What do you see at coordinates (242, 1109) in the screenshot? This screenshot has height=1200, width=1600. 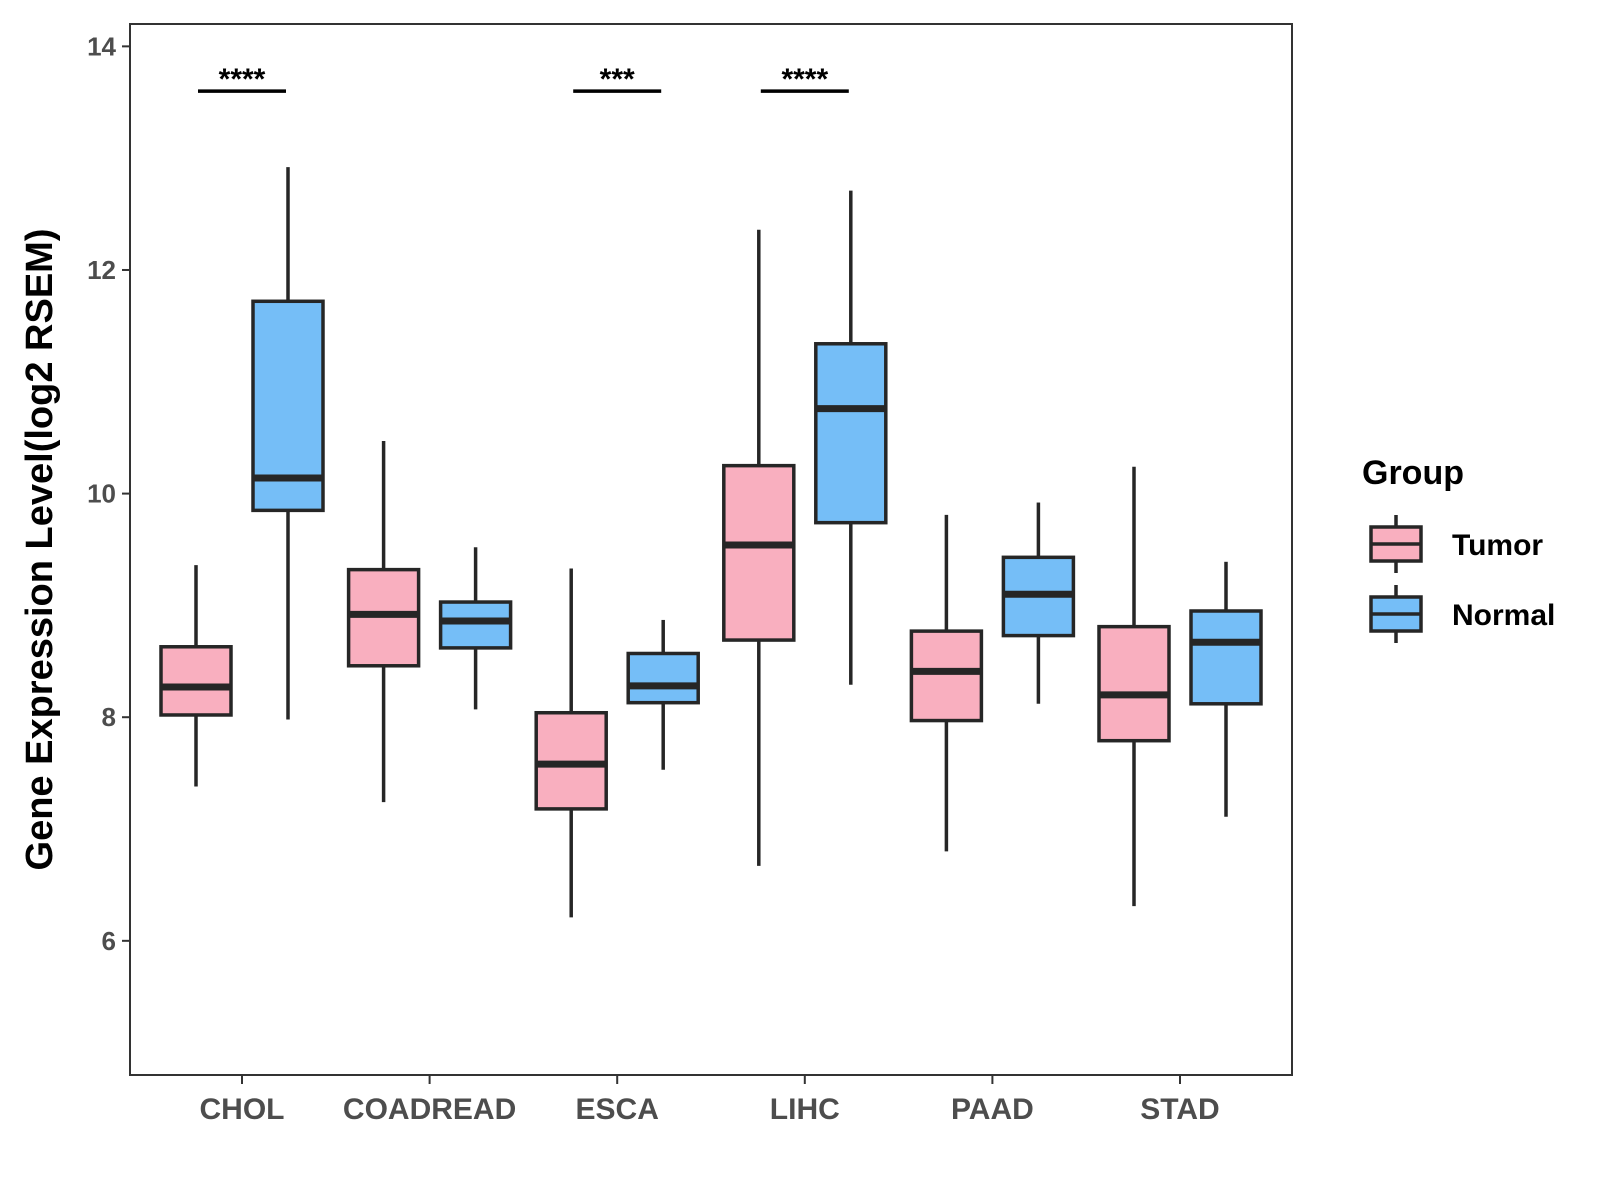 I see `x-tick-label: CHOL` at bounding box center [242, 1109].